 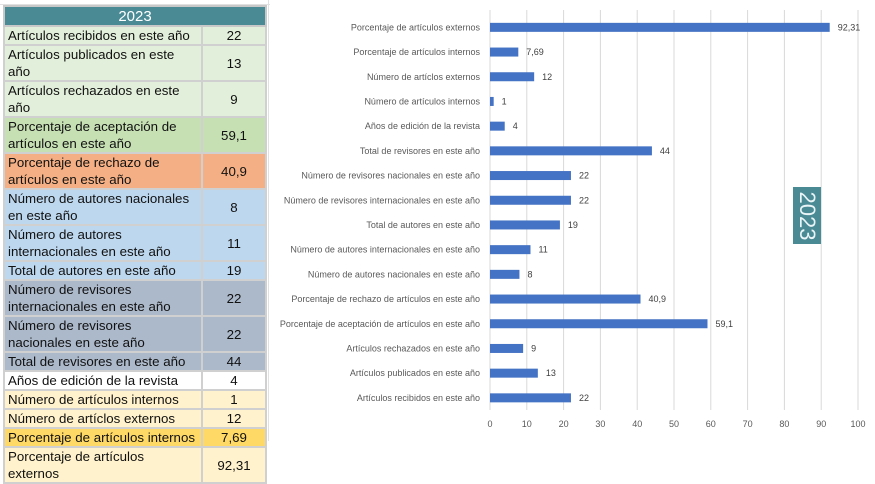 What do you see at coordinates (422, 126) in the screenshot?
I see `category-label: Años de edición de la revista` at bounding box center [422, 126].